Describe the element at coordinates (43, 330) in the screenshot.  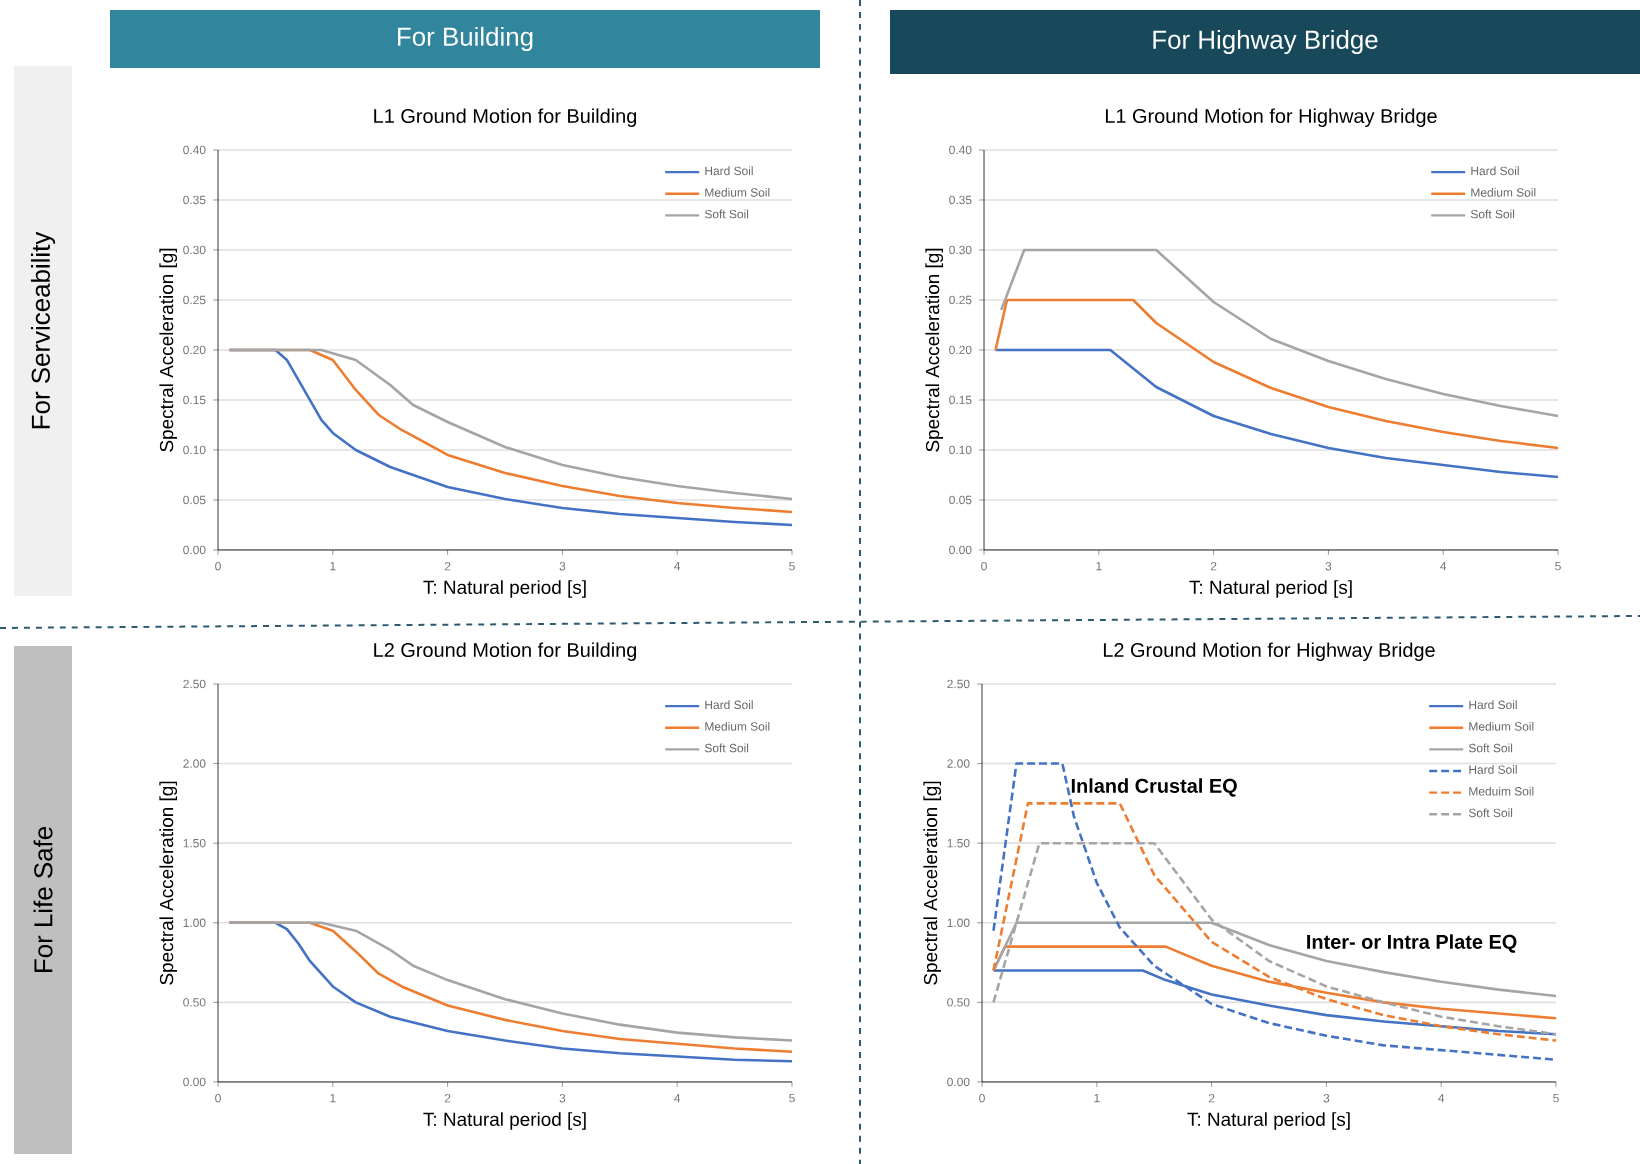
I see `text: For Serviceability` at that location.